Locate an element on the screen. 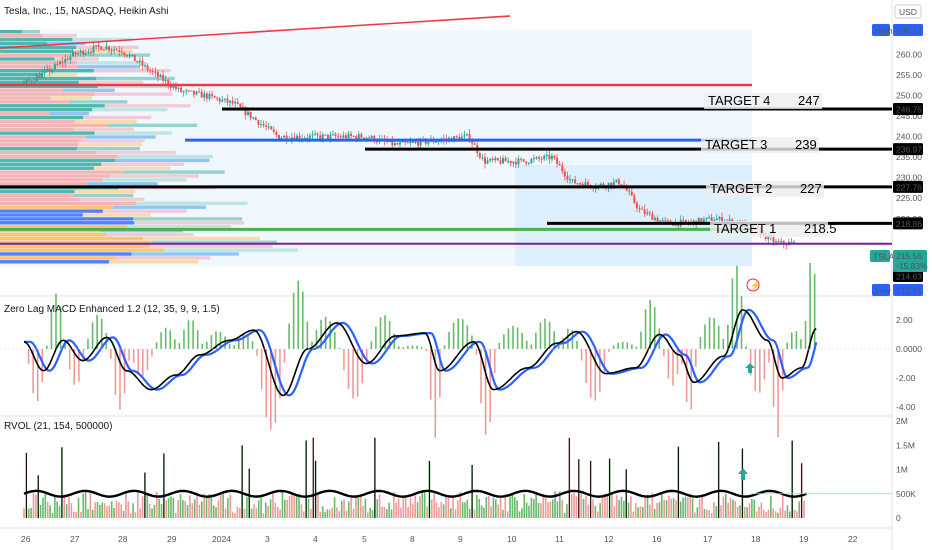 The height and width of the screenshot is (550, 932). macd-axis-tick: 0.0000 is located at coordinates (909, 349).